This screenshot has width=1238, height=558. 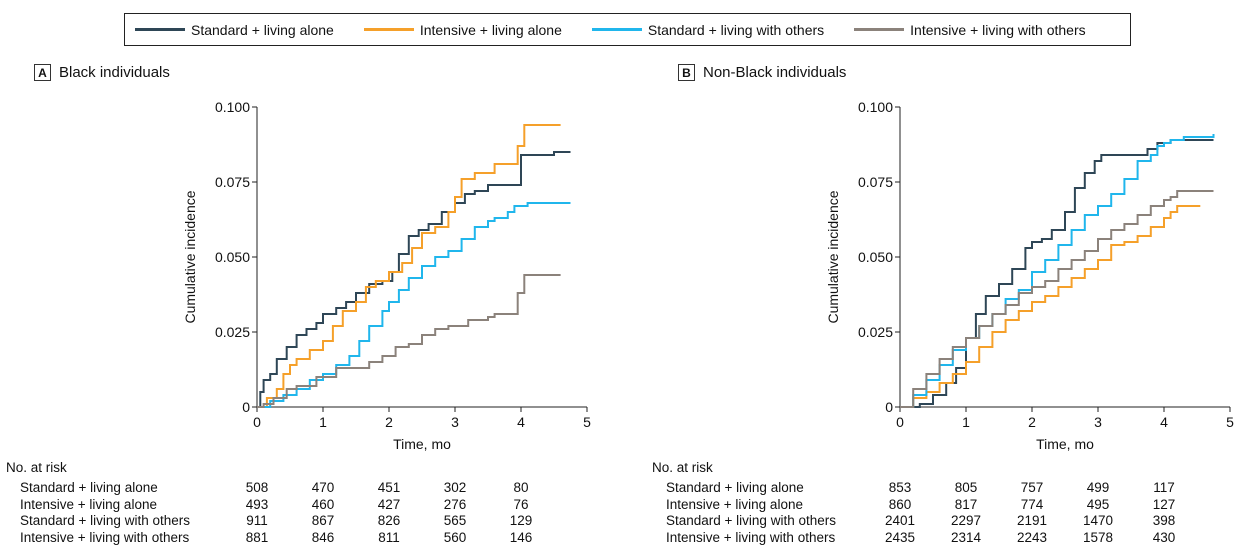 What do you see at coordinates (1032, 487) in the screenshot?
I see `risk-count: 757` at bounding box center [1032, 487].